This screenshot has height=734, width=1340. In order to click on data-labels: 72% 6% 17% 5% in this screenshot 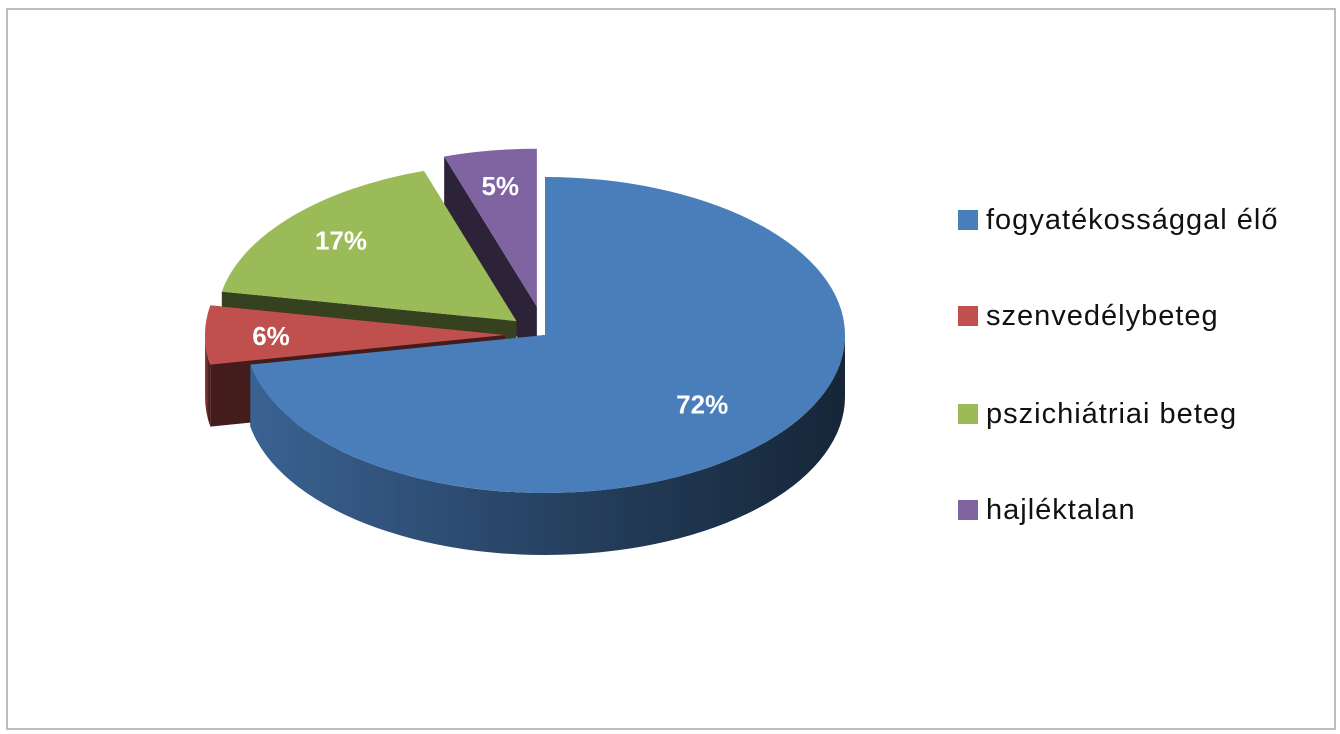, I will do `click(490, 295)`.